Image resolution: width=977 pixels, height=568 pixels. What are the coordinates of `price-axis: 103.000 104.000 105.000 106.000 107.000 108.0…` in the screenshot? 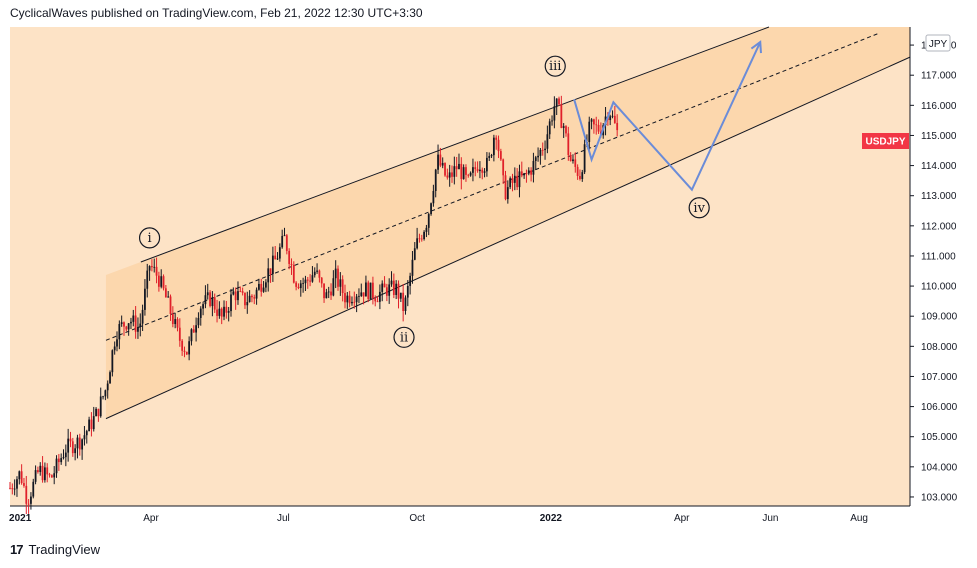 It's located at (933, 266).